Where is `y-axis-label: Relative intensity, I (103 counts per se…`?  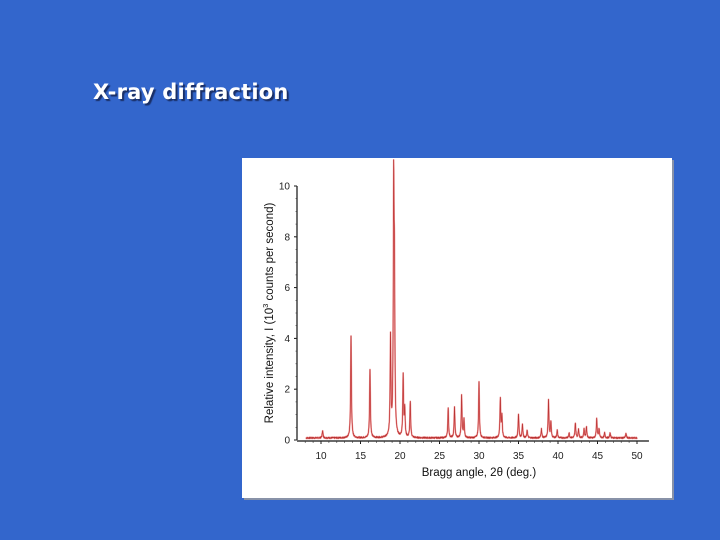
y-axis-label: Relative intensity, I (103 counts per se… is located at coordinates (268, 313).